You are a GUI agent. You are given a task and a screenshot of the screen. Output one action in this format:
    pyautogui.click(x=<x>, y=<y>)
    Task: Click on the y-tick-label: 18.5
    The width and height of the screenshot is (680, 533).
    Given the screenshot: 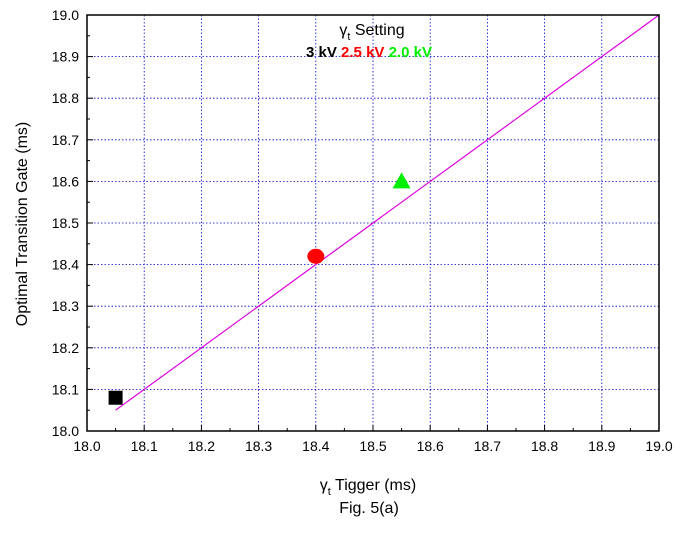 What is the action you would take?
    pyautogui.click(x=65, y=223)
    